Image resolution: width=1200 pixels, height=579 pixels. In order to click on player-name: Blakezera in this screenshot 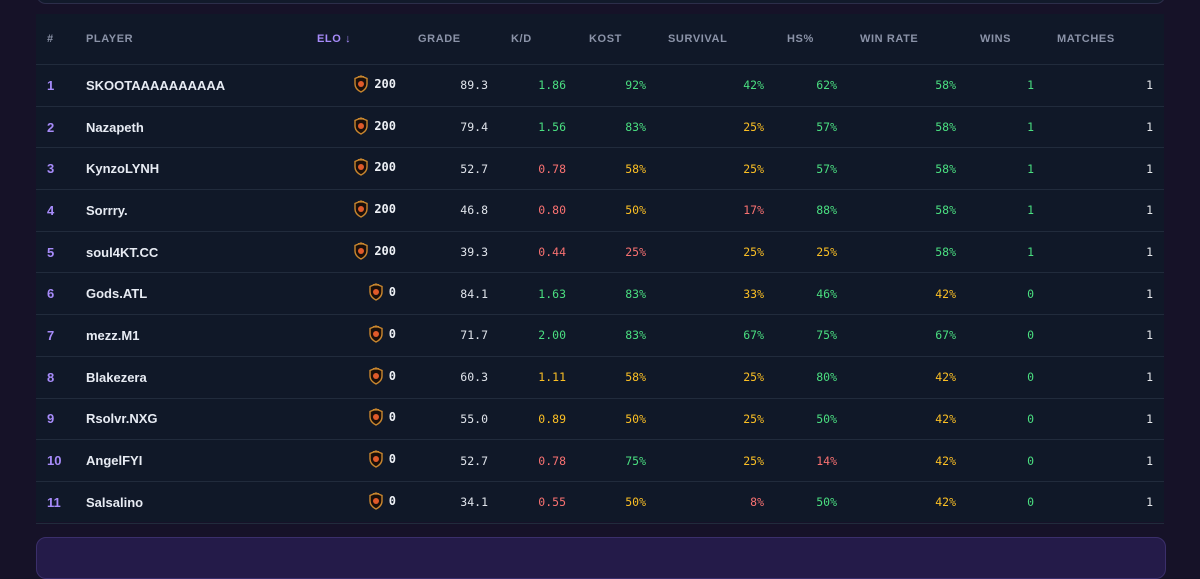, I will do `click(116, 377)`.